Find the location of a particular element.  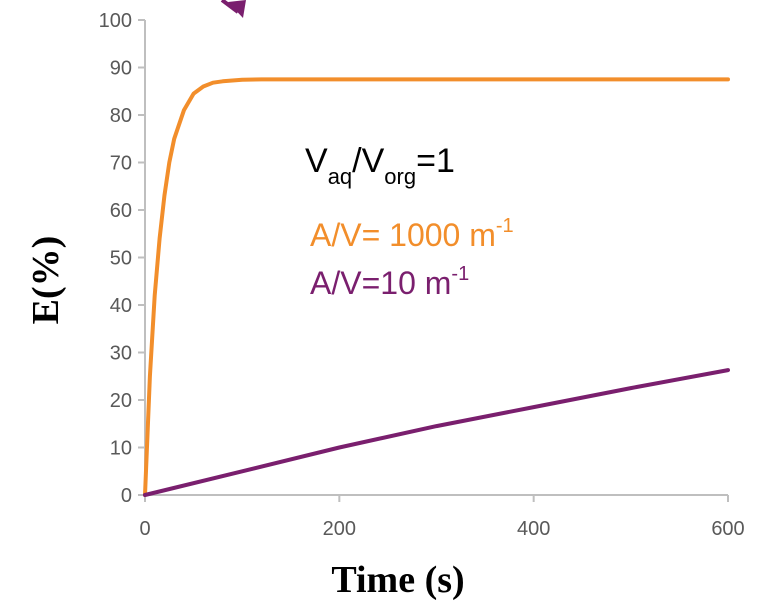

x-axis-title: Time (s) is located at coordinates (397, 580).